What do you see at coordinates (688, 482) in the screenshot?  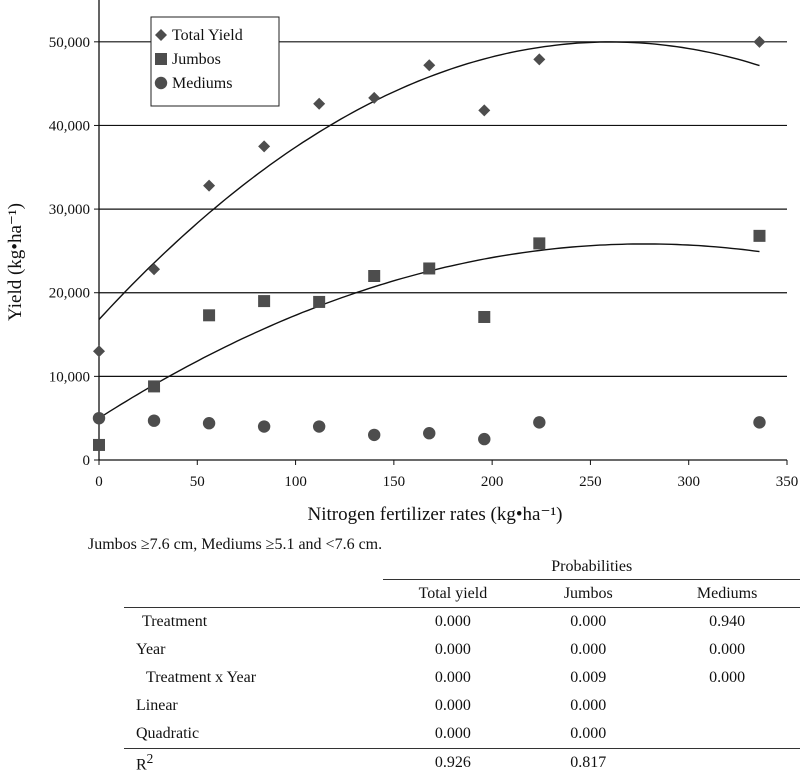 I see `x-tick-label: 300` at bounding box center [688, 482].